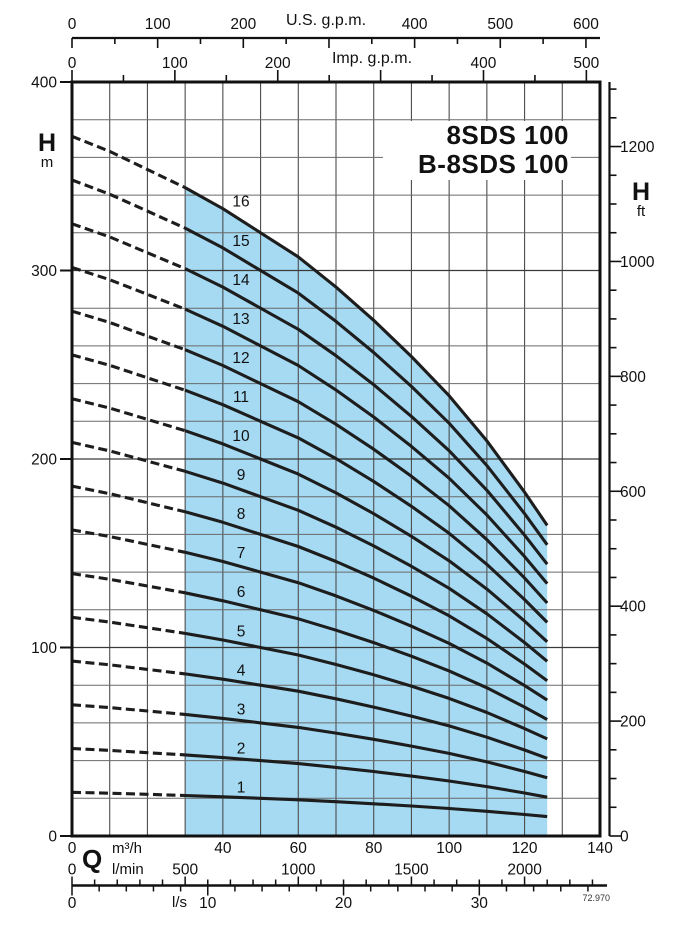 This screenshot has width=682, height=944. Describe the element at coordinates (586, 24) in the screenshot. I see `us-gpm-tick-label: 600` at that location.